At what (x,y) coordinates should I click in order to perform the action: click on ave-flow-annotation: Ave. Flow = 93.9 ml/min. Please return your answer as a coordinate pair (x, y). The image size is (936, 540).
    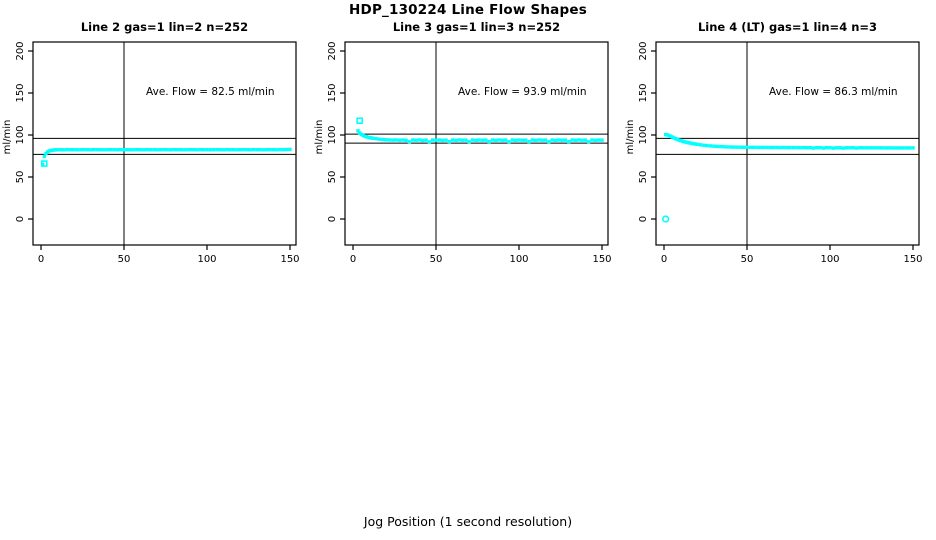
    Looking at the image, I should click on (522, 92).